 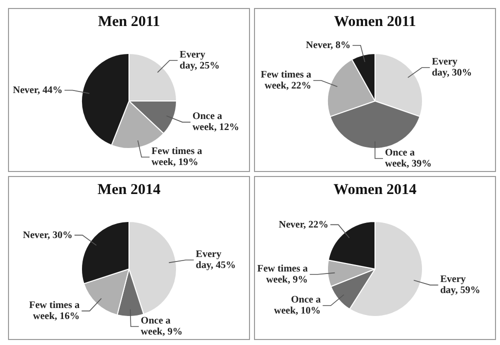 I want to click on chart-title: Men 2011, so click(x=129, y=22).